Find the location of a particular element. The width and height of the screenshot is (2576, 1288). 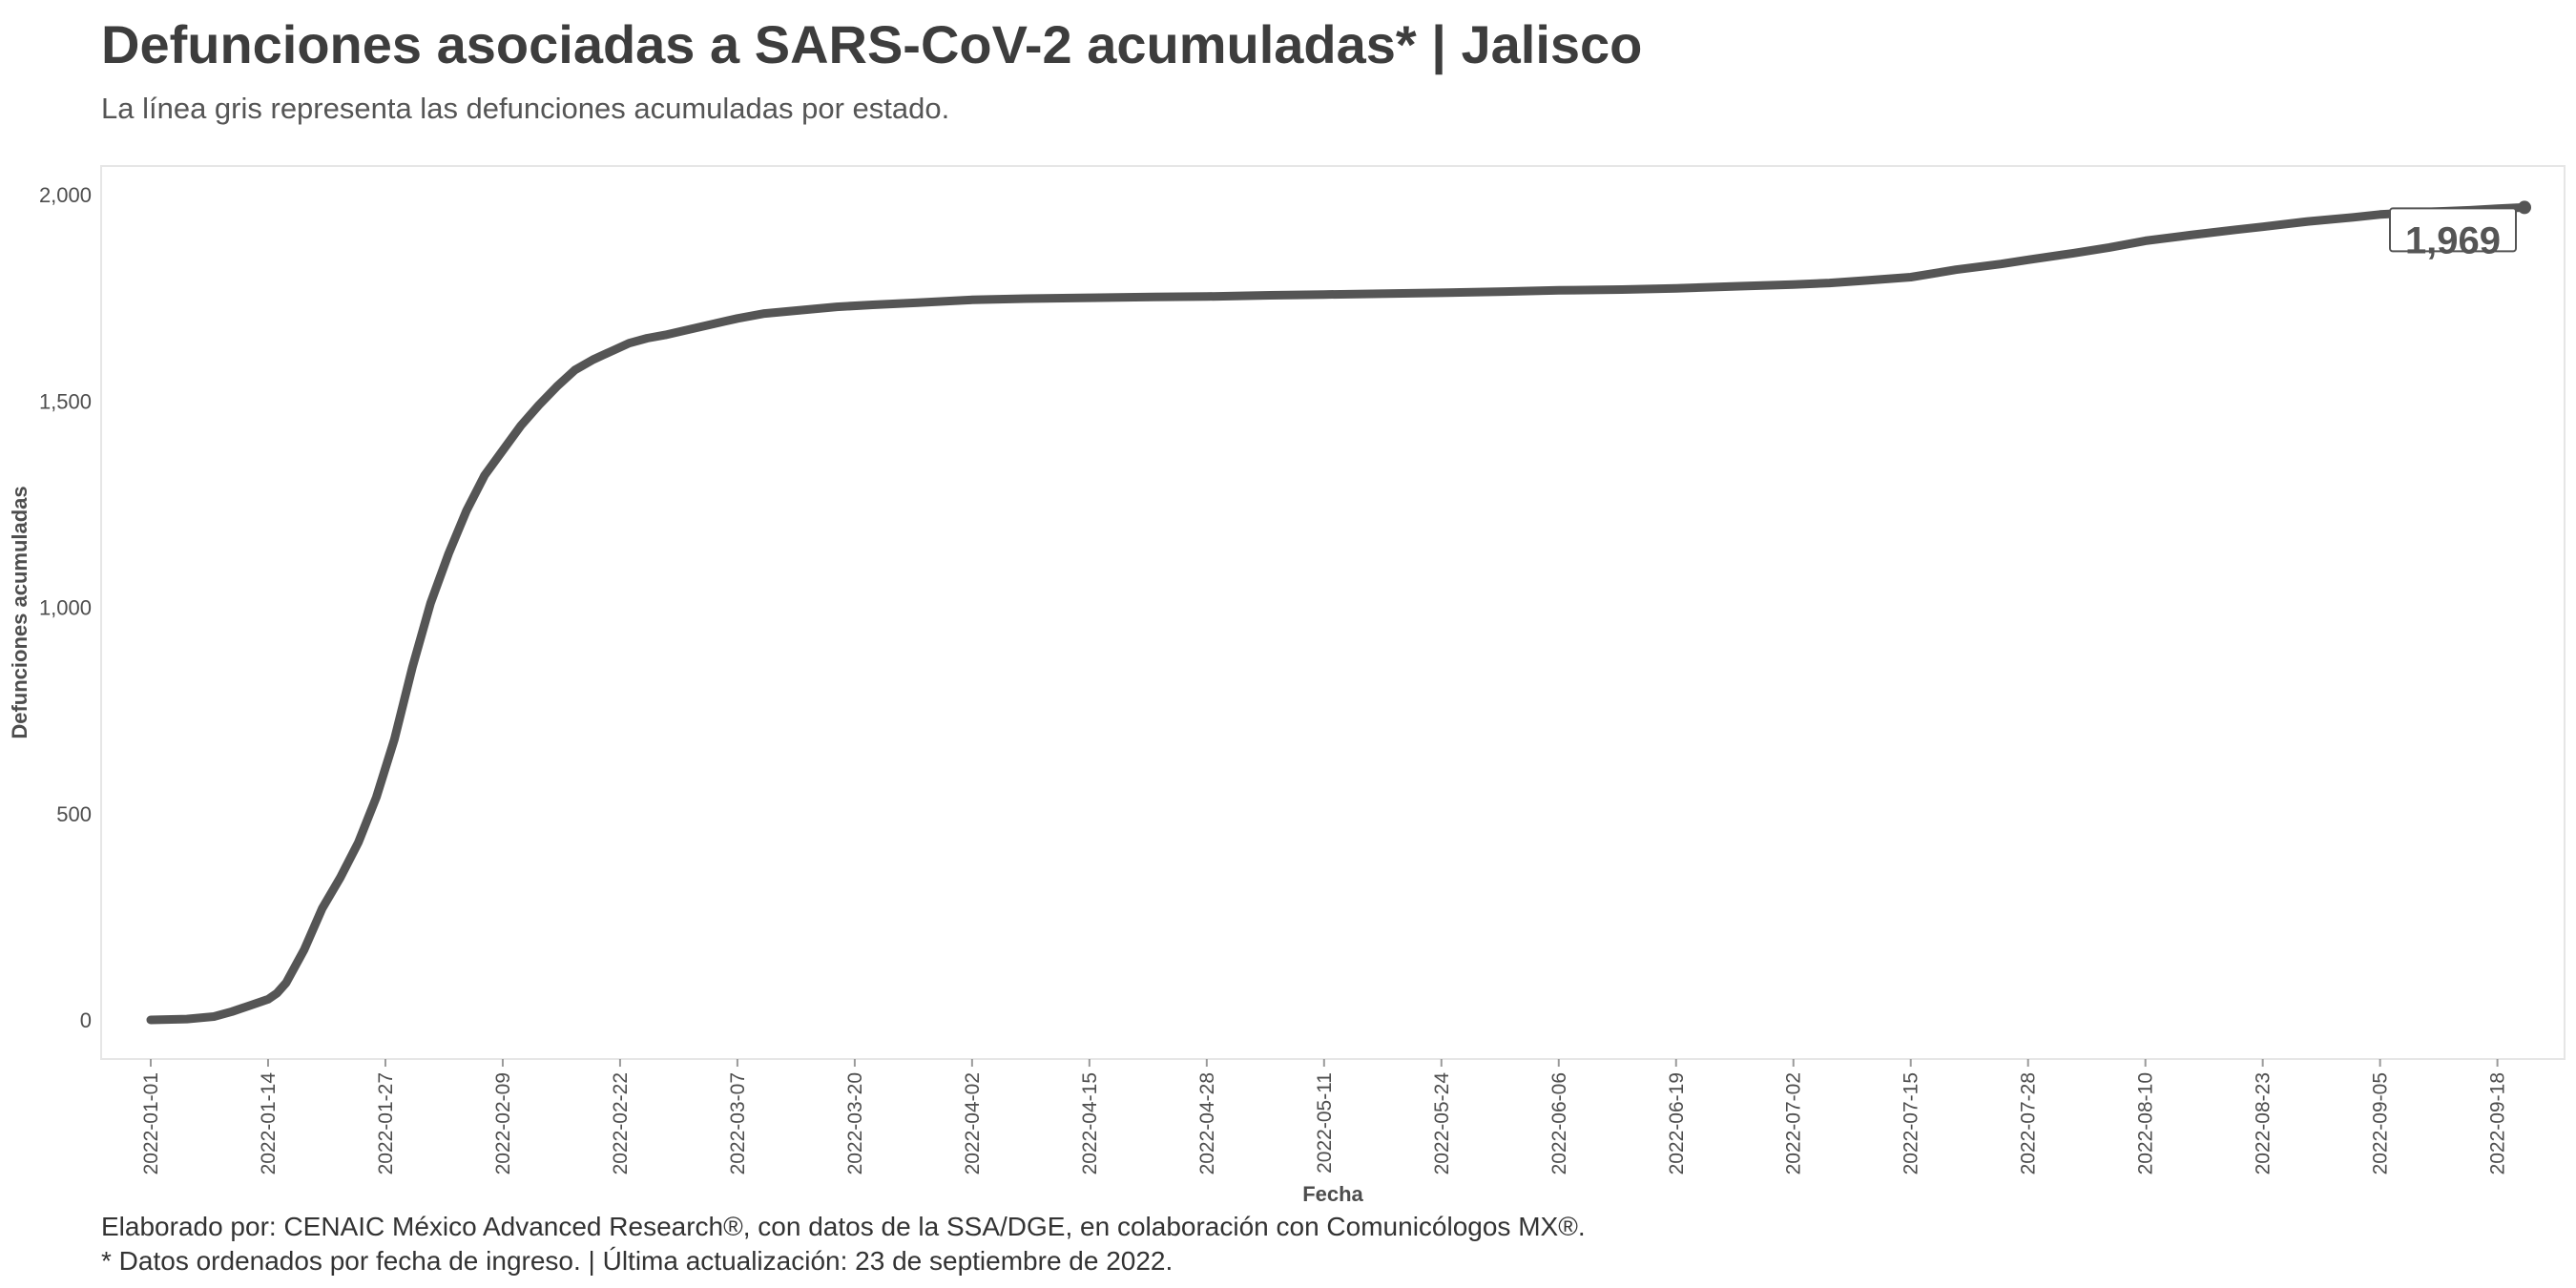

x-tick-label: 2022-01-01 is located at coordinates (151, 1123).